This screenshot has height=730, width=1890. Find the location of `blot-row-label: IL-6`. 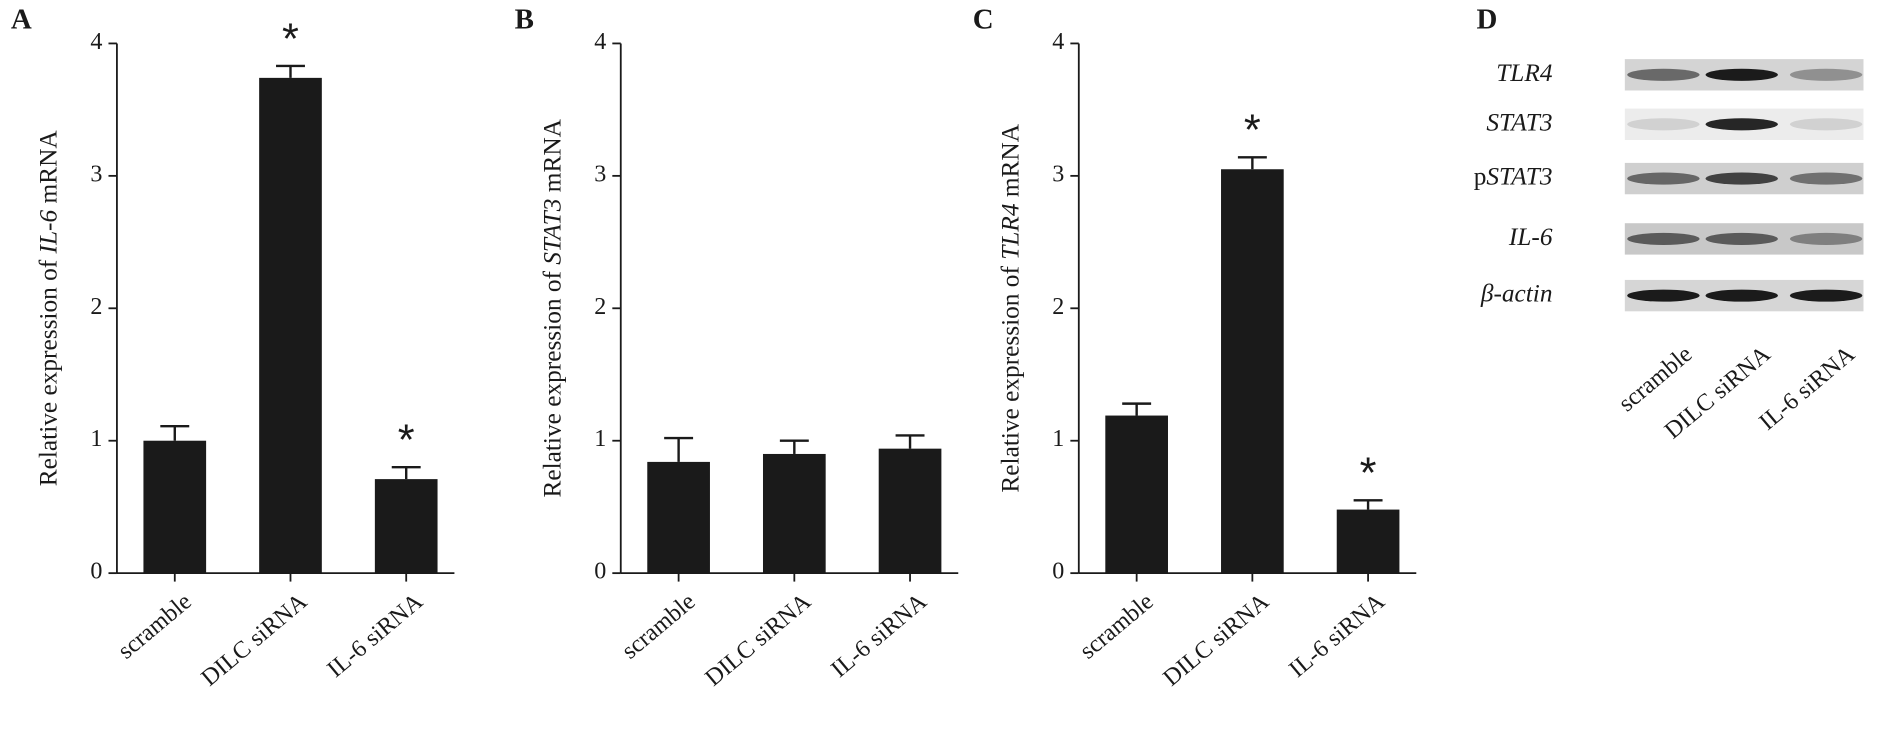

blot-row-label: IL-6 is located at coordinates (1530, 237).